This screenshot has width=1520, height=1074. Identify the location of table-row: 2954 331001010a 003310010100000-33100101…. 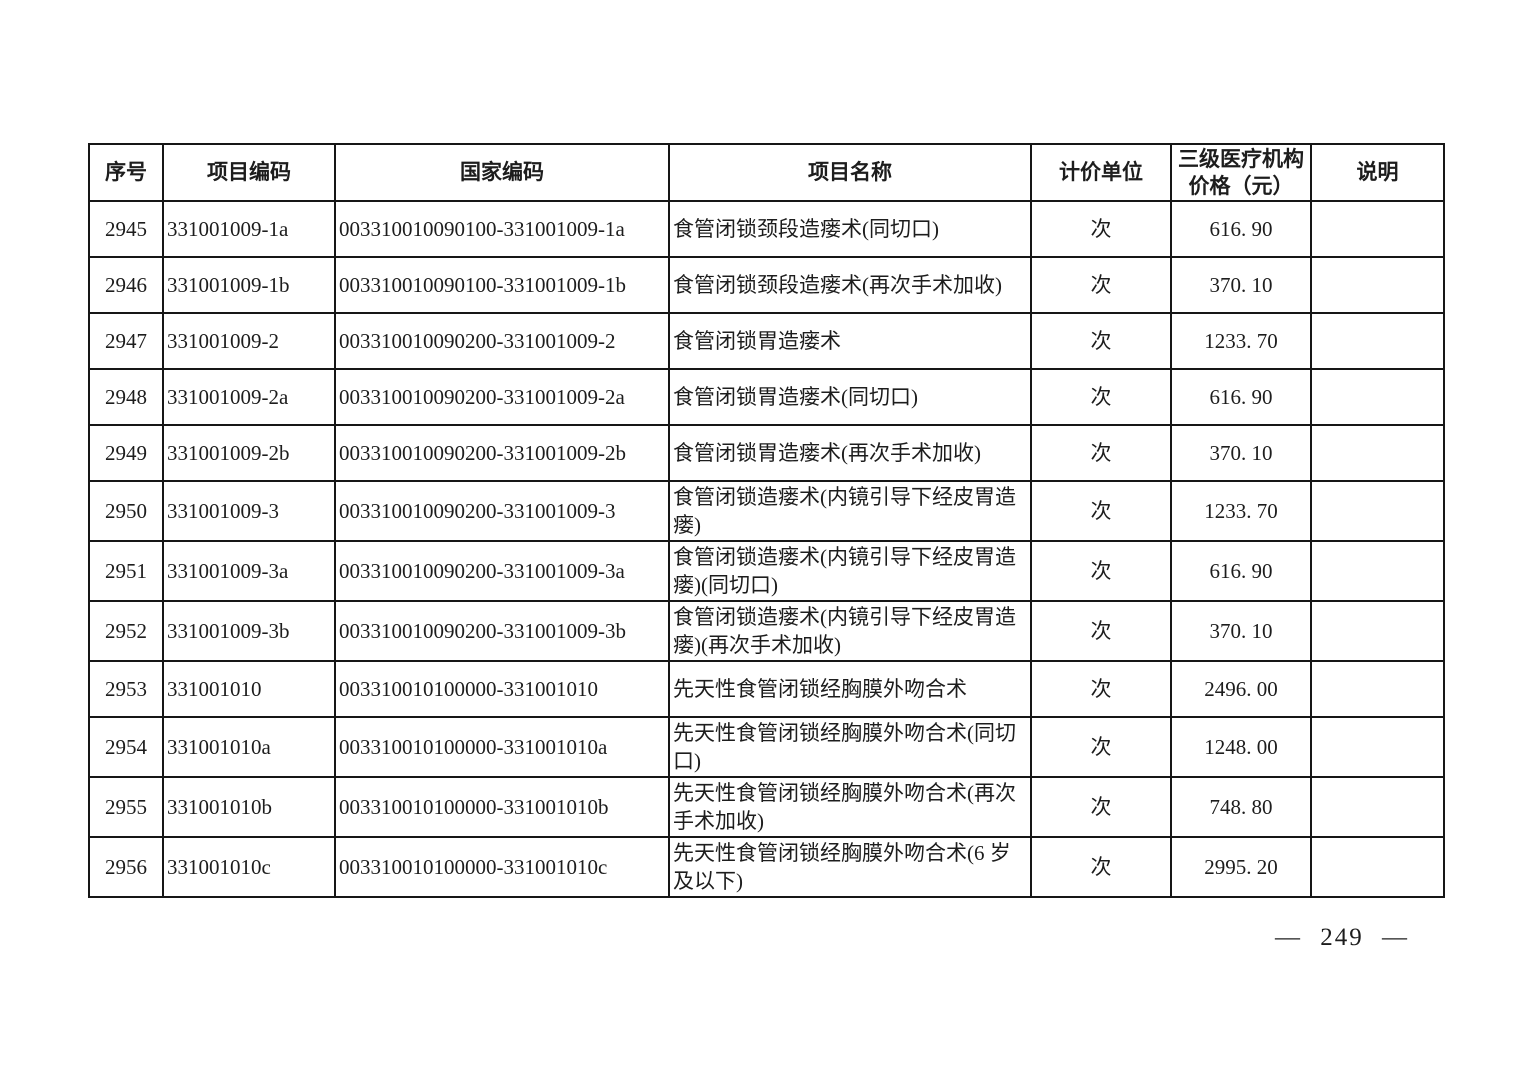
(766, 747).